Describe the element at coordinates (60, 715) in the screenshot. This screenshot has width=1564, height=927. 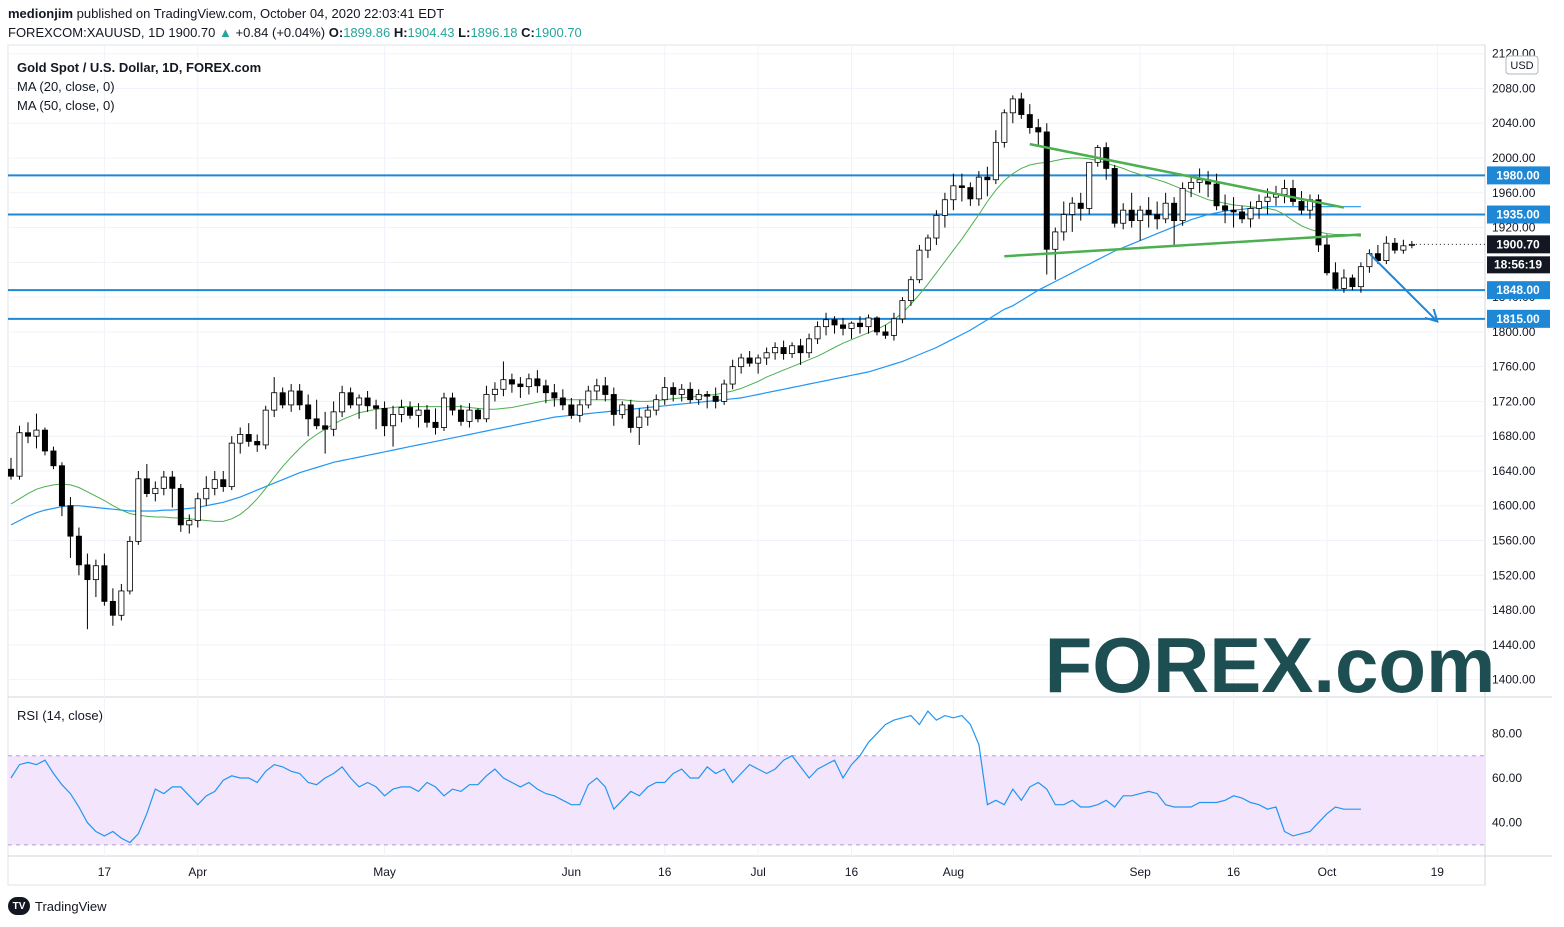
I see `rsi-legend: RSI (14, close)` at that location.